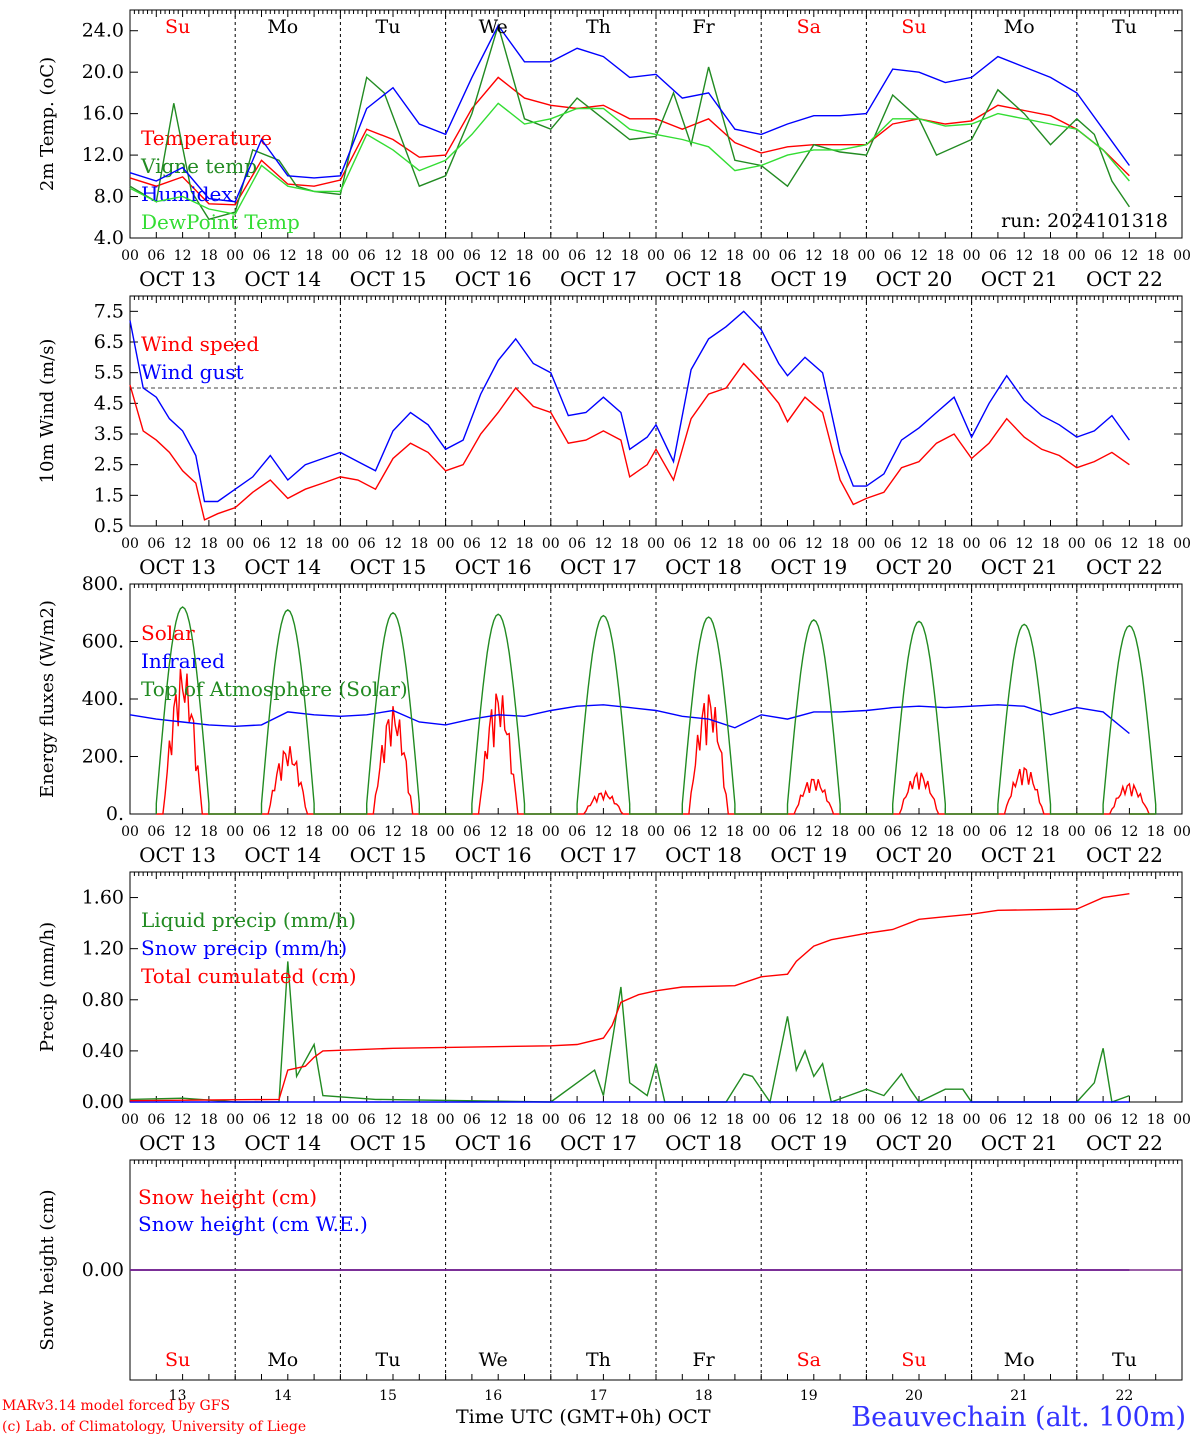 Image resolution: width=1194 pixels, height=1440 pixels. Describe the element at coordinates (103, 949) in the screenshot. I see `precip-ytick-label: 1.20` at that location.